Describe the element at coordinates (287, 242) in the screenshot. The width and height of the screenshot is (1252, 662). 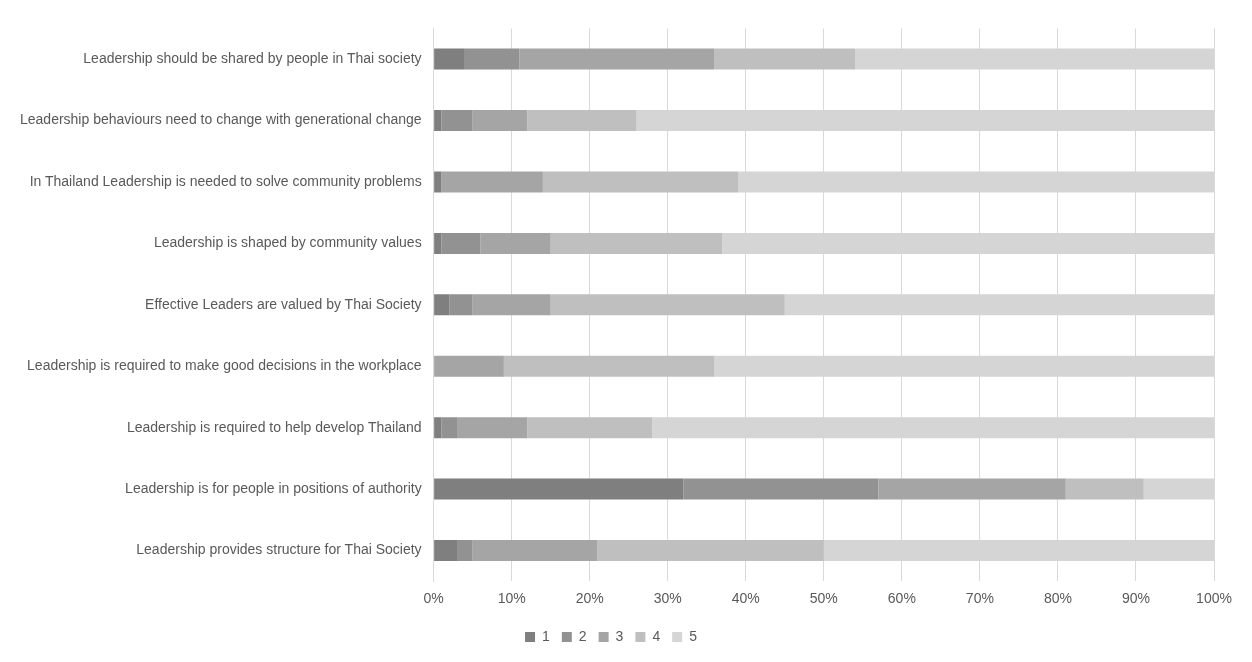
I see `y-tick-label: Leadership is shaped by community values` at that location.